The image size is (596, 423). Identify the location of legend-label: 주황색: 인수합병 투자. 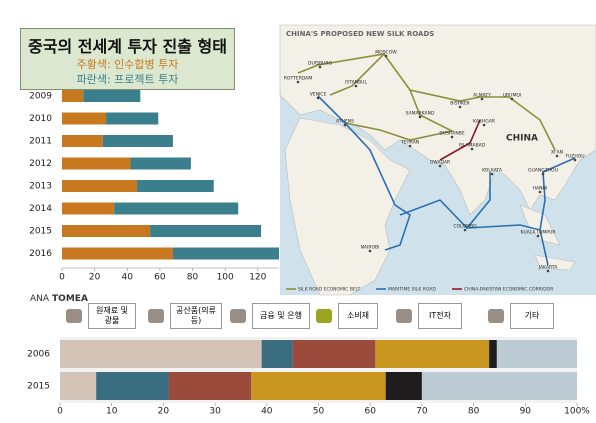
(127, 64).